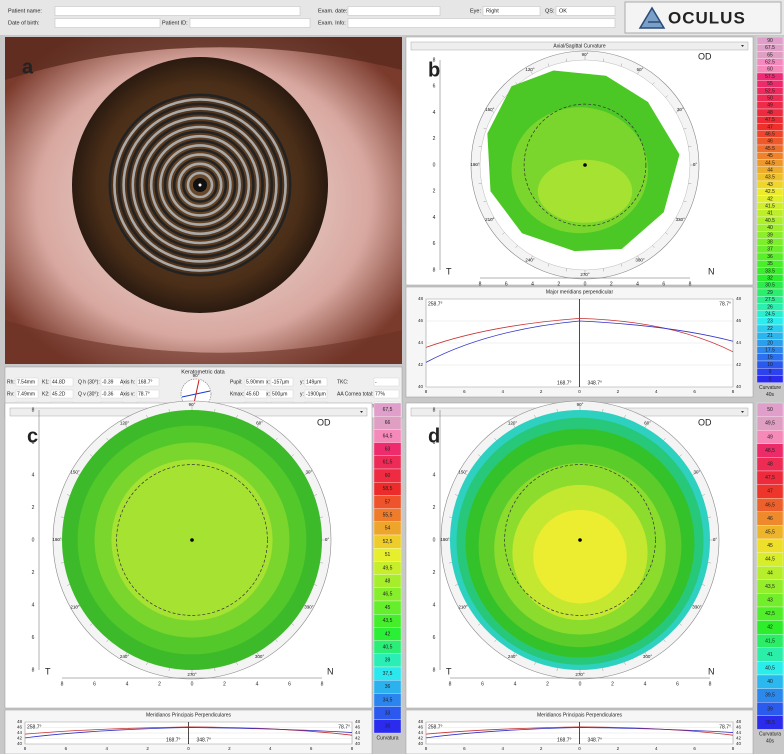 Image resolution: width=784 pixels, height=754 pixels. What do you see at coordinates (388, 648) in the screenshot?
I see `scale-value: 40,5` at bounding box center [388, 648].